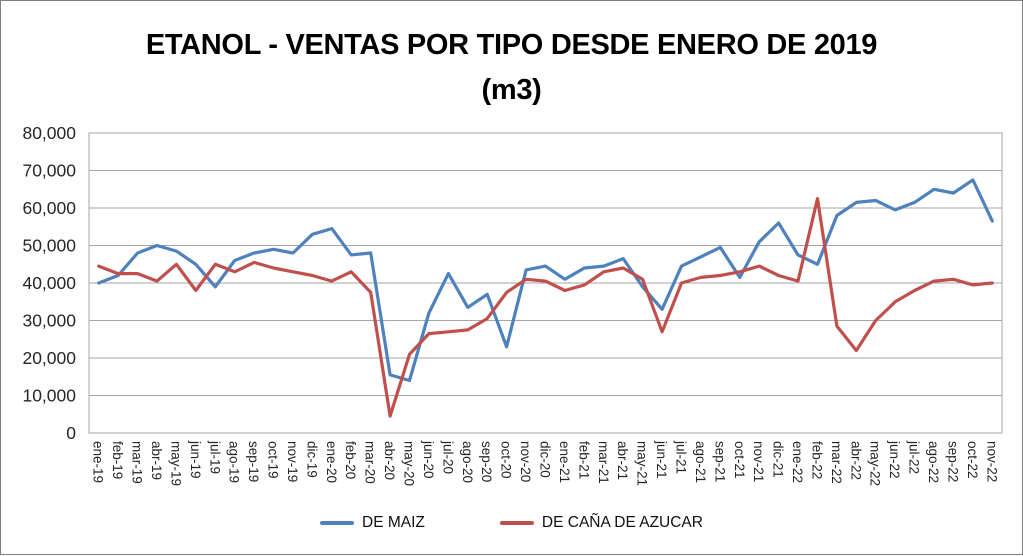  Describe the element at coordinates (370, 462) in the screenshot. I see `x-tick-label: mar-20` at that location.